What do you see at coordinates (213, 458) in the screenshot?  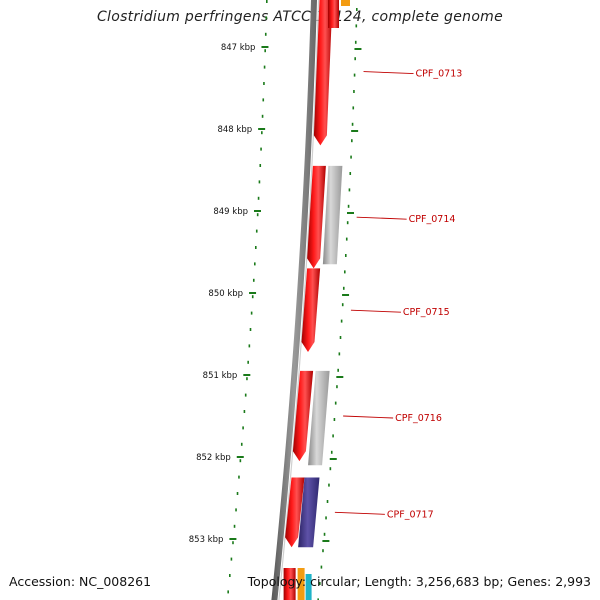 I see `kbp-tick-label: 852 kbp` at bounding box center [213, 458].